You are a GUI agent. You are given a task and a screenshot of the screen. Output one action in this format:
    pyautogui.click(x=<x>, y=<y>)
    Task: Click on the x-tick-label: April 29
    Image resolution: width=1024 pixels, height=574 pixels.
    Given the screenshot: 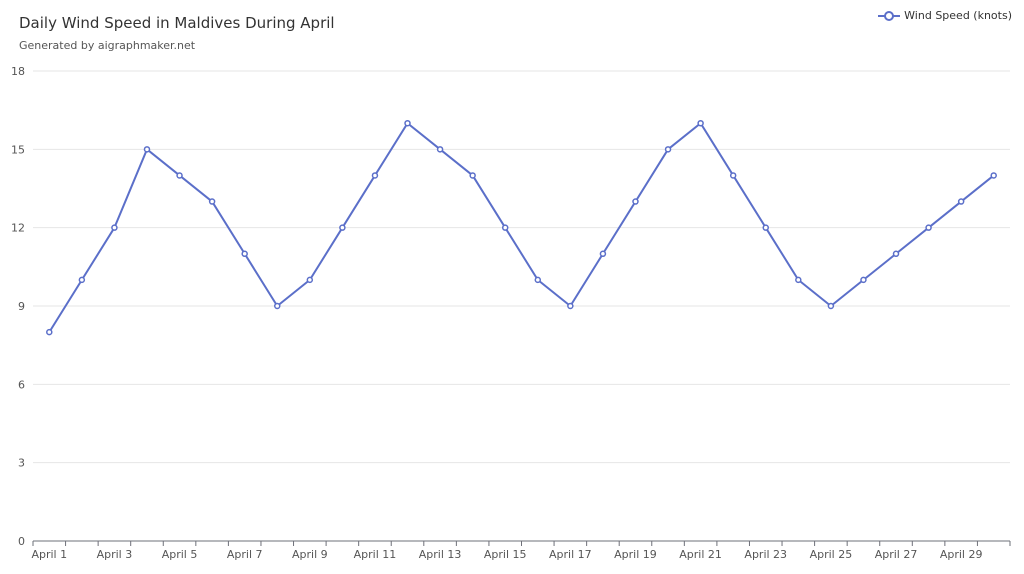 What is the action you would take?
    pyautogui.click(x=961, y=554)
    